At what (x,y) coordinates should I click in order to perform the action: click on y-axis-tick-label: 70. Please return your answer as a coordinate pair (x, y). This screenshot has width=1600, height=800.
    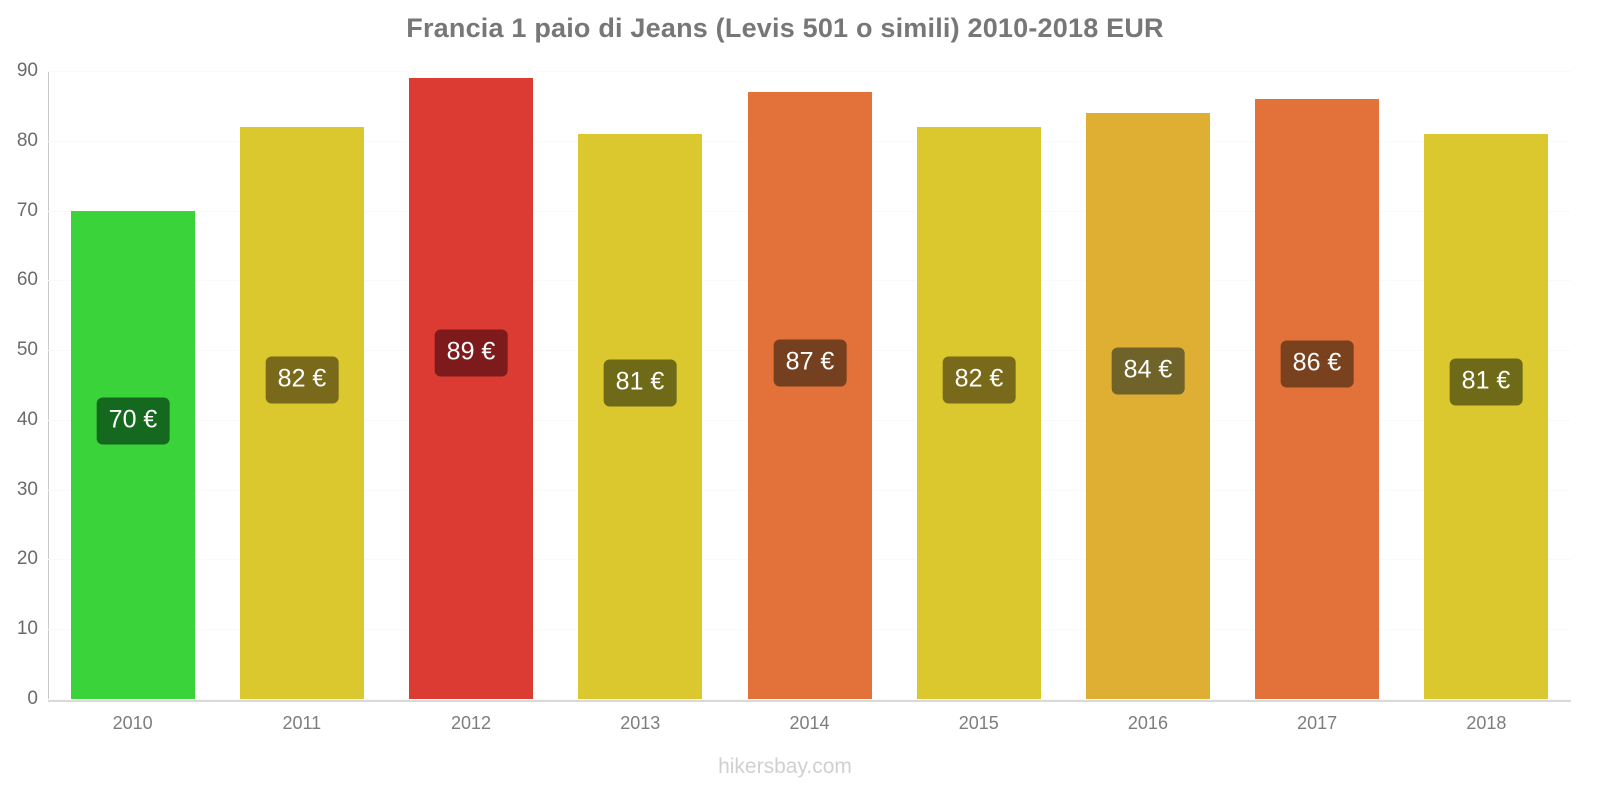
    Looking at the image, I should click on (27, 210).